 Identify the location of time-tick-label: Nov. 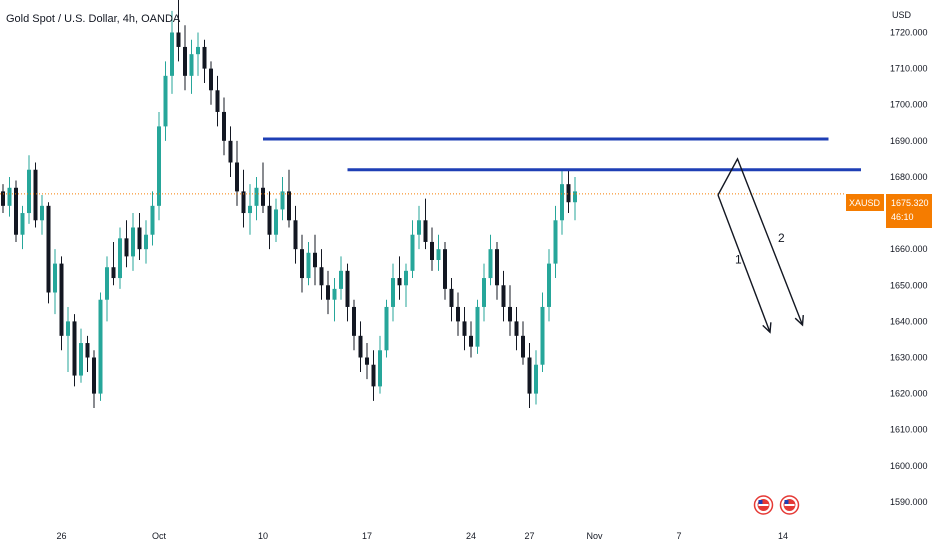
(594, 536).